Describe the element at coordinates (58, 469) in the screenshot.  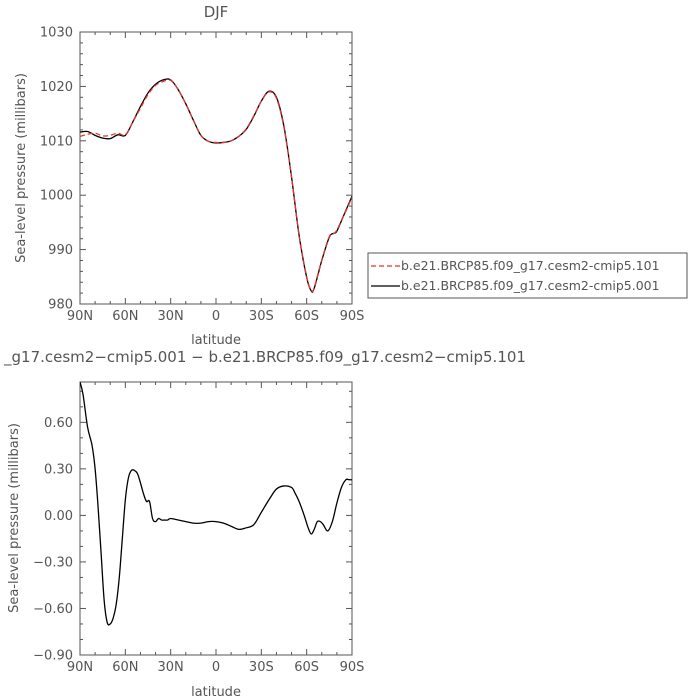
I see `y-tick-label: 0.30` at that location.